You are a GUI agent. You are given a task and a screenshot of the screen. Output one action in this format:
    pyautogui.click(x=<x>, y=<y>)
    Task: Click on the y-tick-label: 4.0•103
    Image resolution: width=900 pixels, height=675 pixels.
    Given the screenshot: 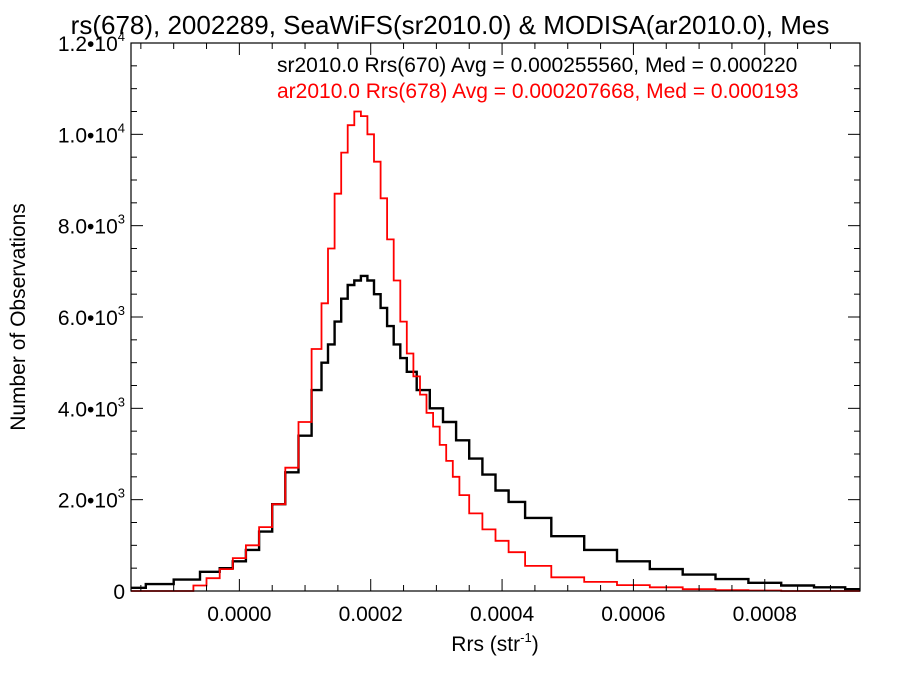 What is the action you would take?
    pyautogui.click(x=91, y=407)
    